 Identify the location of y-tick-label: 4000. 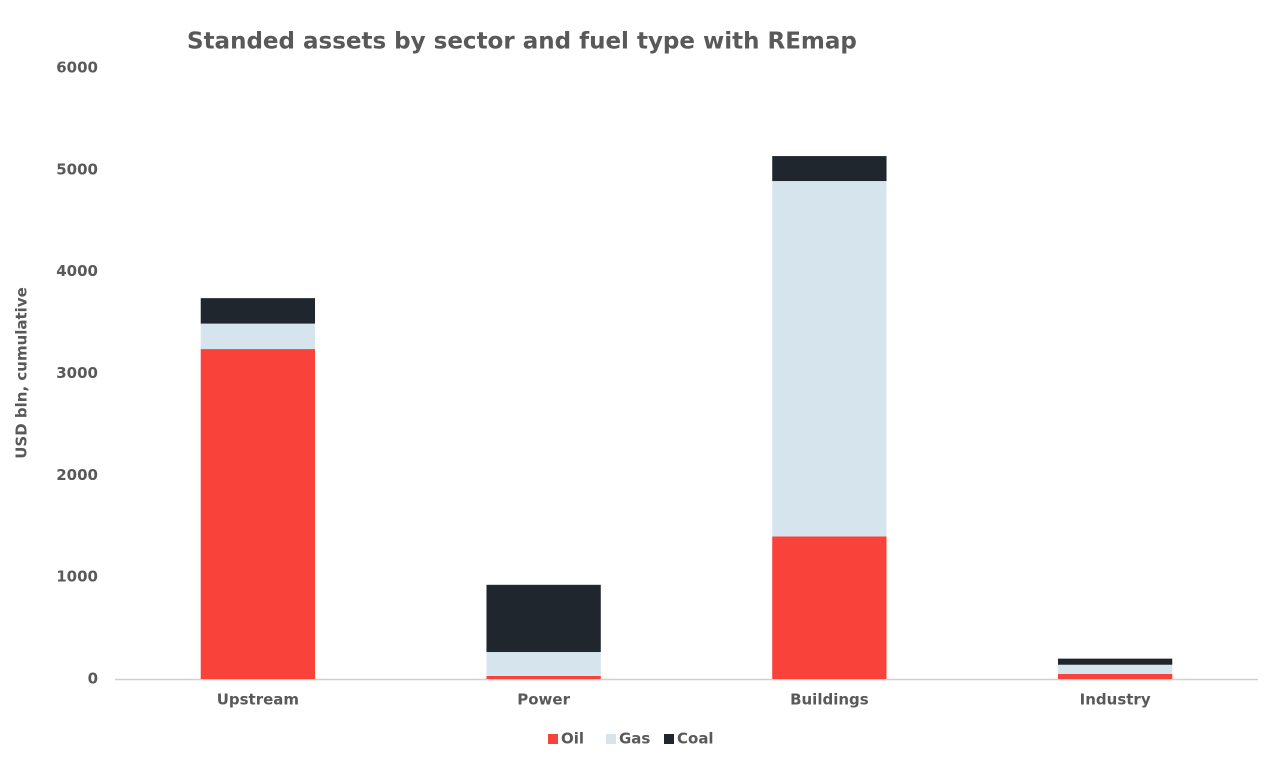
(77, 271).